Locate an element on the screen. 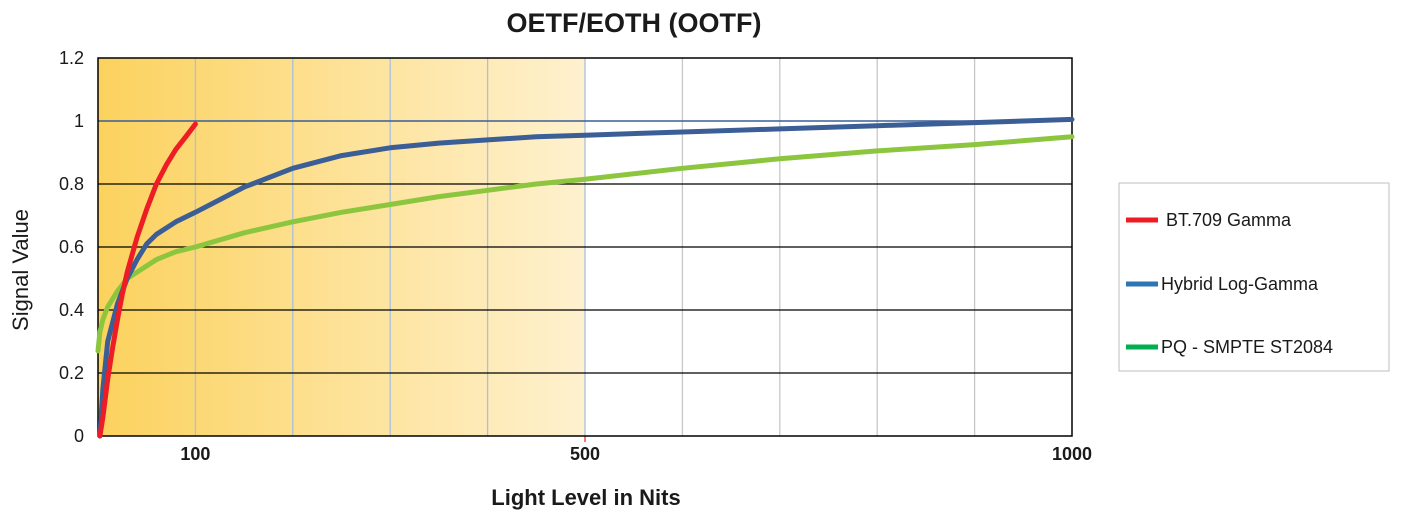 Image resolution: width=1412 pixels, height=531 pixels. y-tick-label: 1.2 is located at coordinates (71, 58).